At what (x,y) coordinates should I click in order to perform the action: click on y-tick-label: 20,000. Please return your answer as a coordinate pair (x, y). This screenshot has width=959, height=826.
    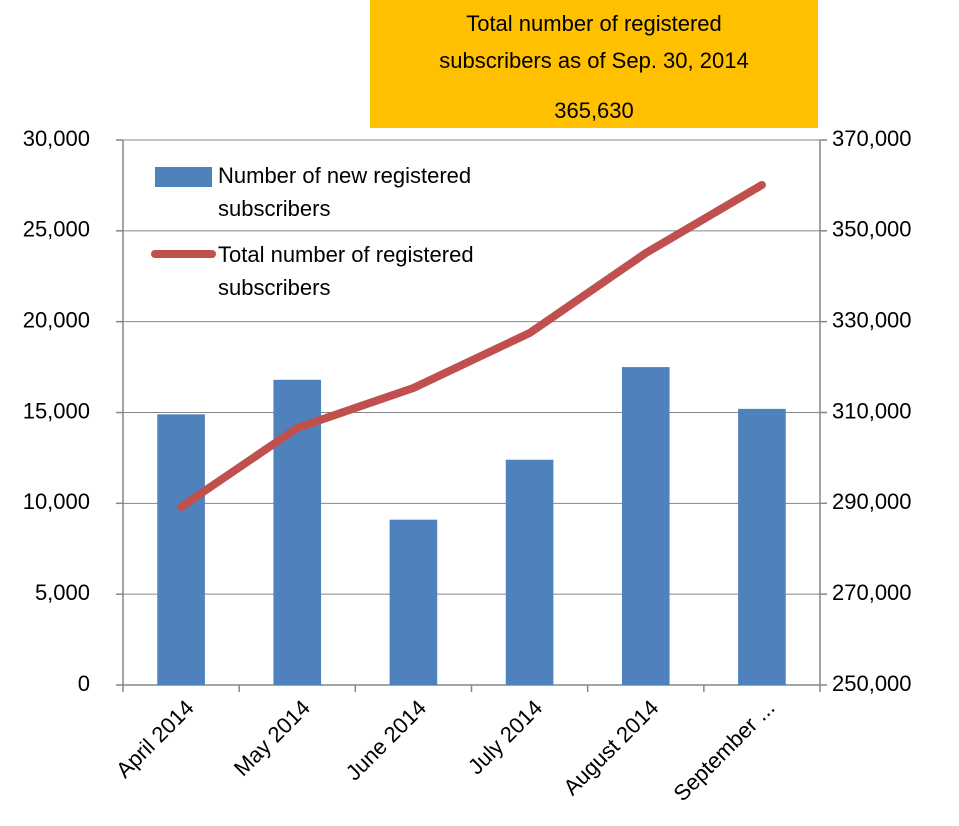
    Looking at the image, I should click on (56, 319).